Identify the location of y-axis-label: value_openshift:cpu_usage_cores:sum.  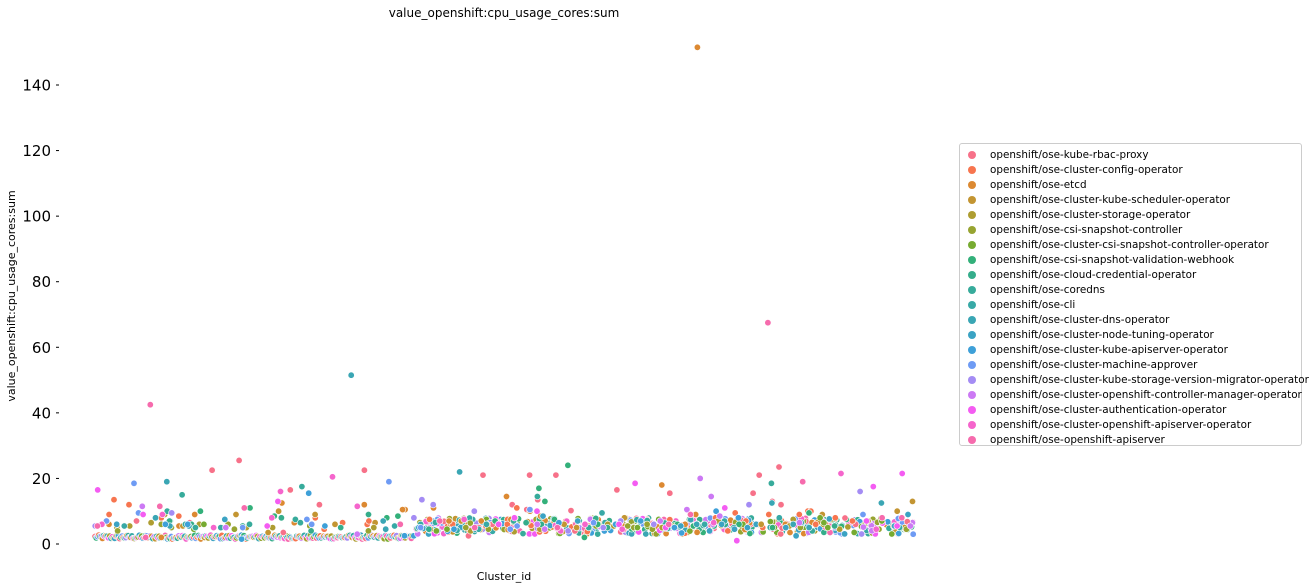
(11, 295).